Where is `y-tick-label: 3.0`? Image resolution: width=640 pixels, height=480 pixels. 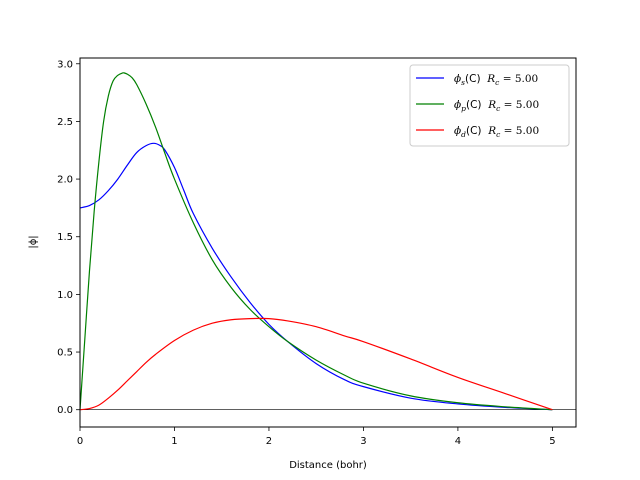 y-tick-label: 3.0 is located at coordinates (65, 64).